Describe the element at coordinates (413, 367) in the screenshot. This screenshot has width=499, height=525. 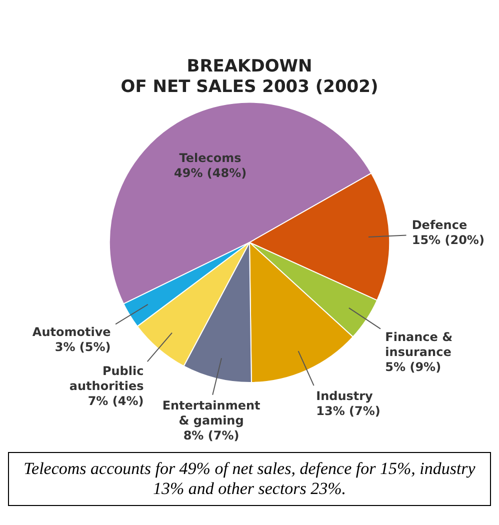
I see `data-label: 5% (9%)` at that location.